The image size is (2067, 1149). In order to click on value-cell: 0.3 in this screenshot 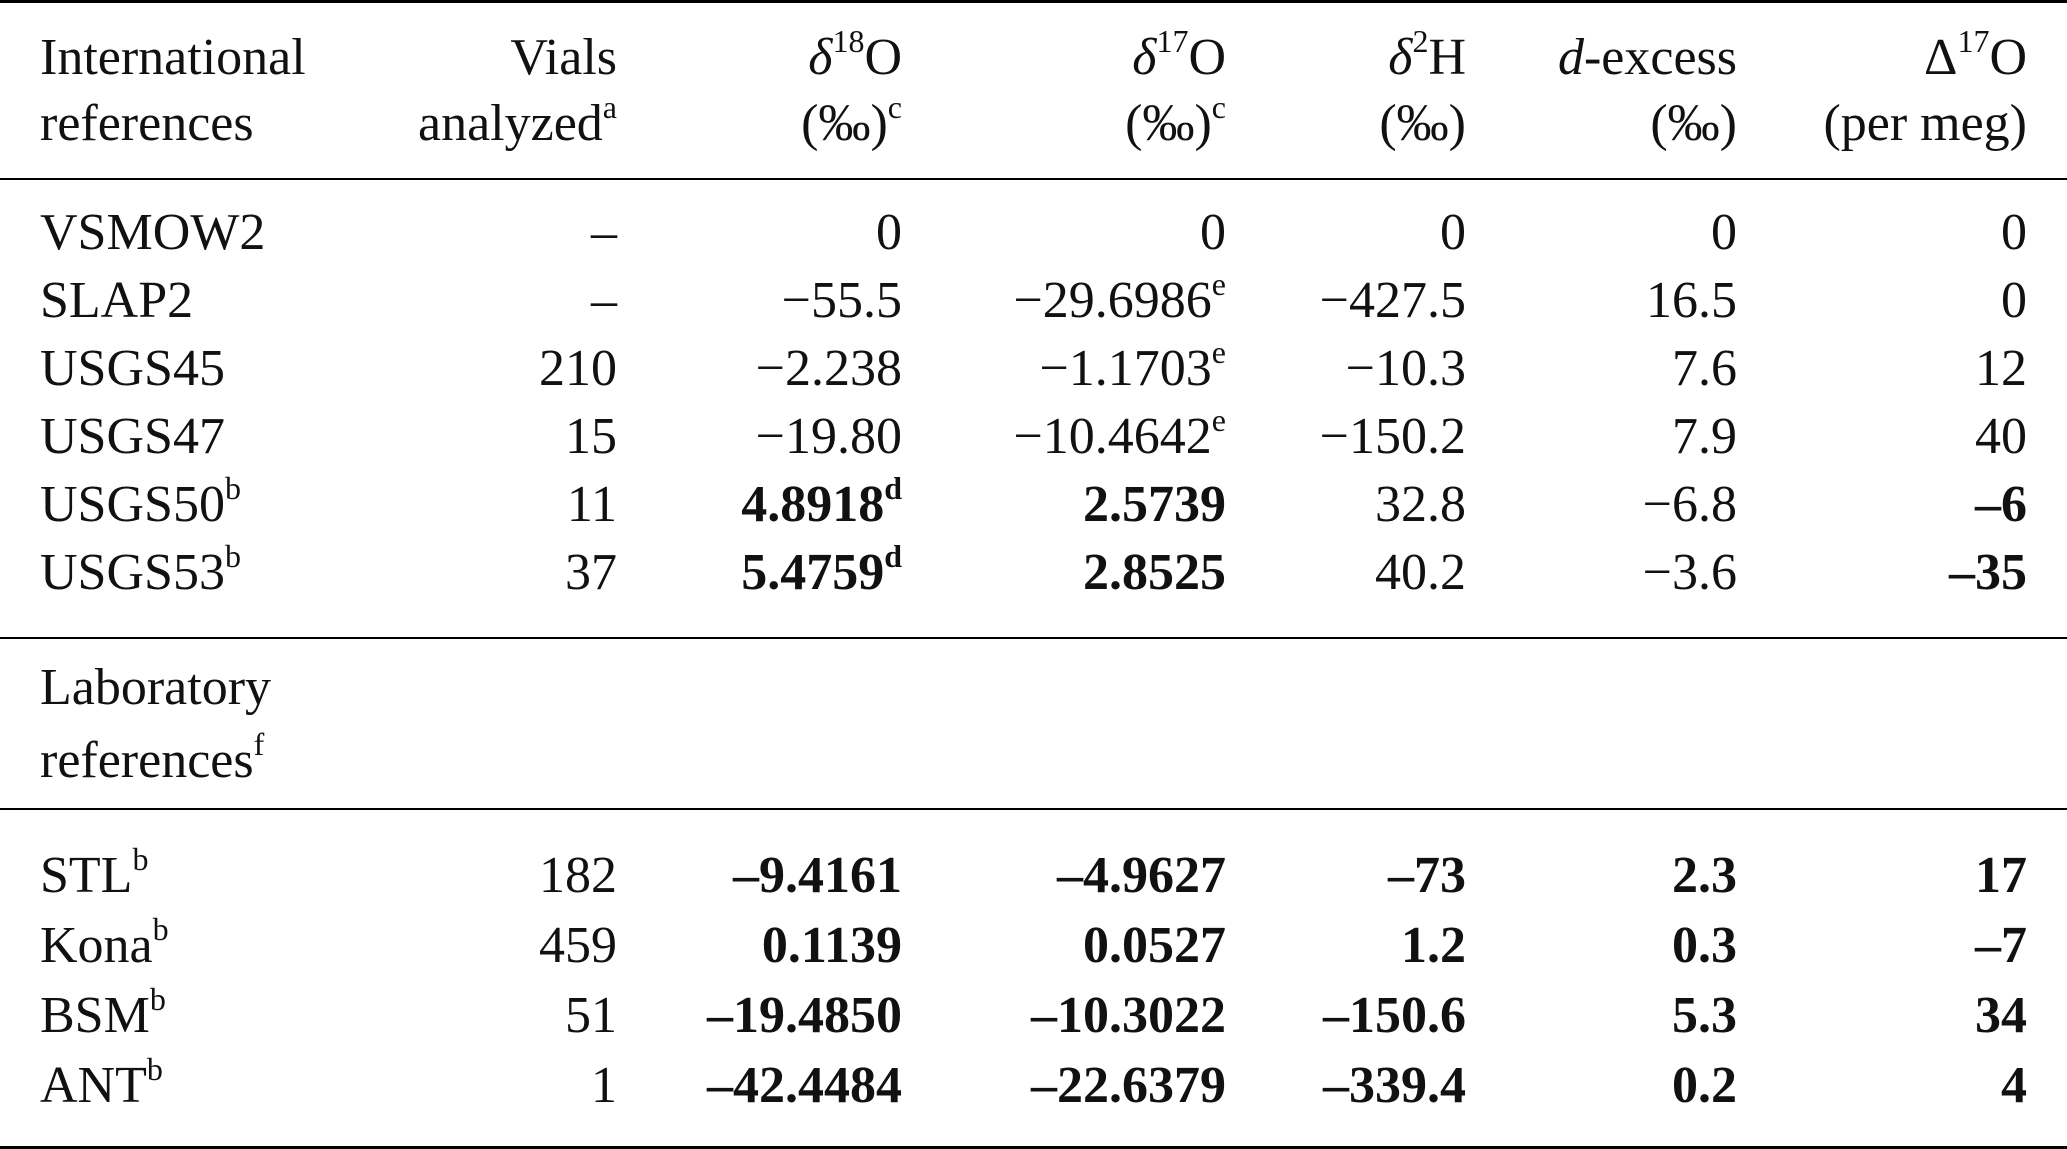, I will do `click(1601, 946)`.